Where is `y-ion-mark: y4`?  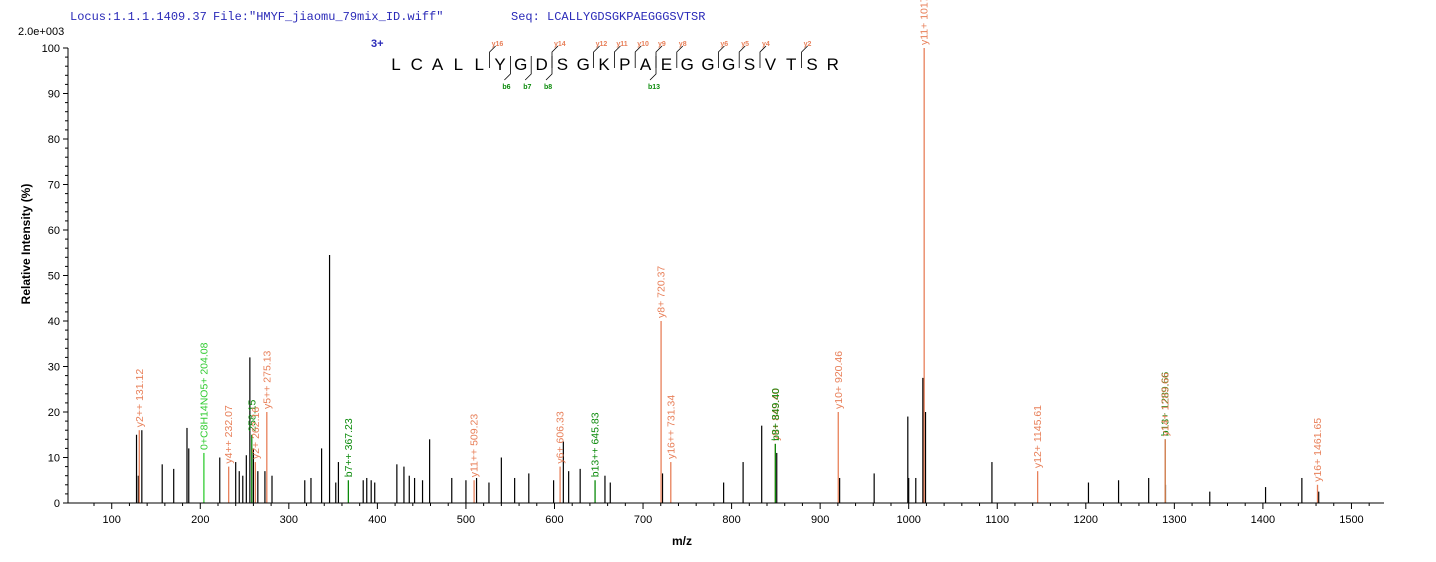
y-ion-mark: y4 is located at coordinates (766, 44).